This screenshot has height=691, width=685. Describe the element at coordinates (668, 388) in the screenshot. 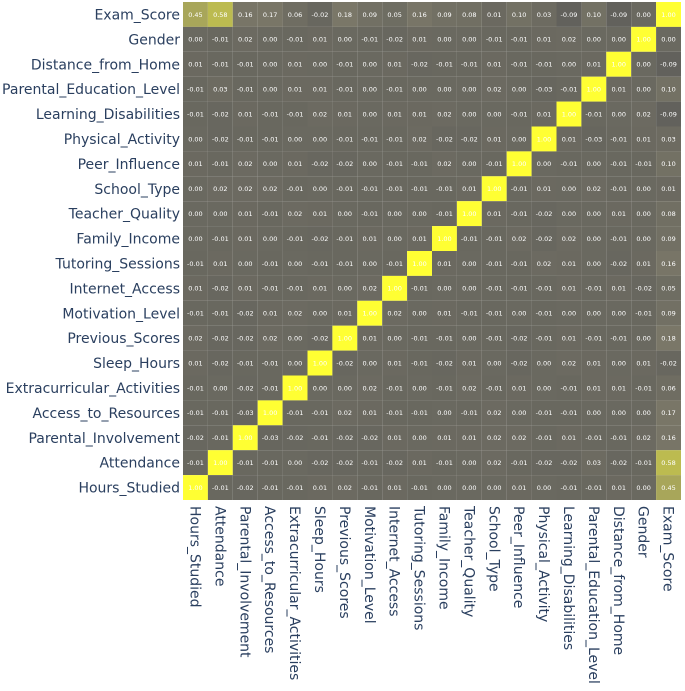

I see `cell-value-label: 0.06` at that location.